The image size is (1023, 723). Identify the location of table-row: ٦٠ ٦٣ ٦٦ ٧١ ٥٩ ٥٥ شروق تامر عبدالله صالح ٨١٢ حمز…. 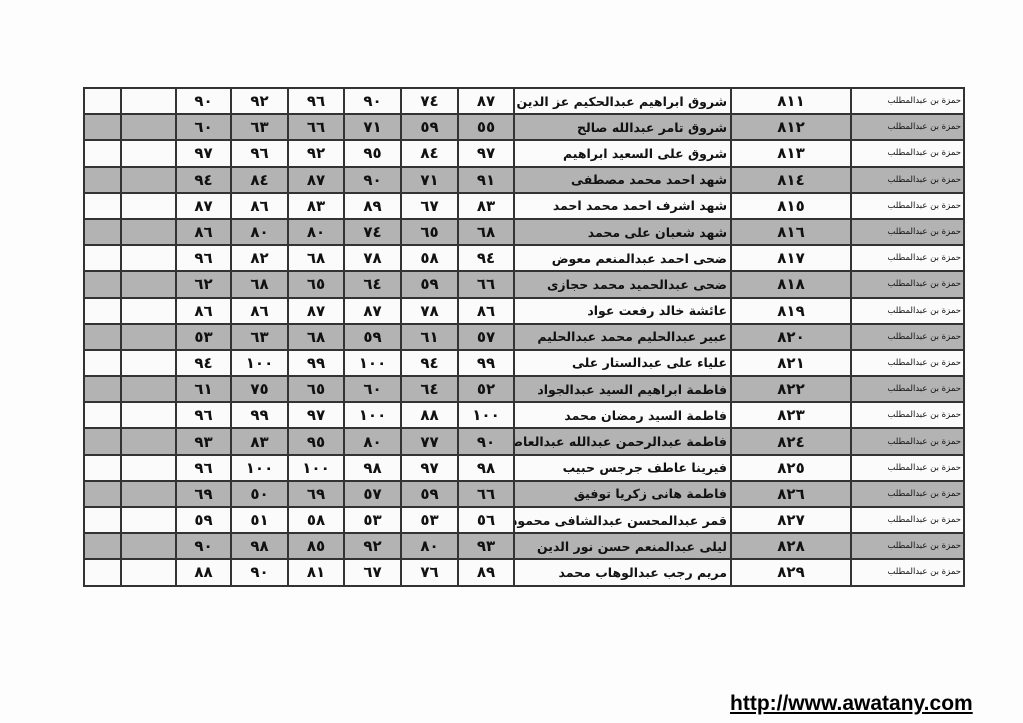
(524, 127).